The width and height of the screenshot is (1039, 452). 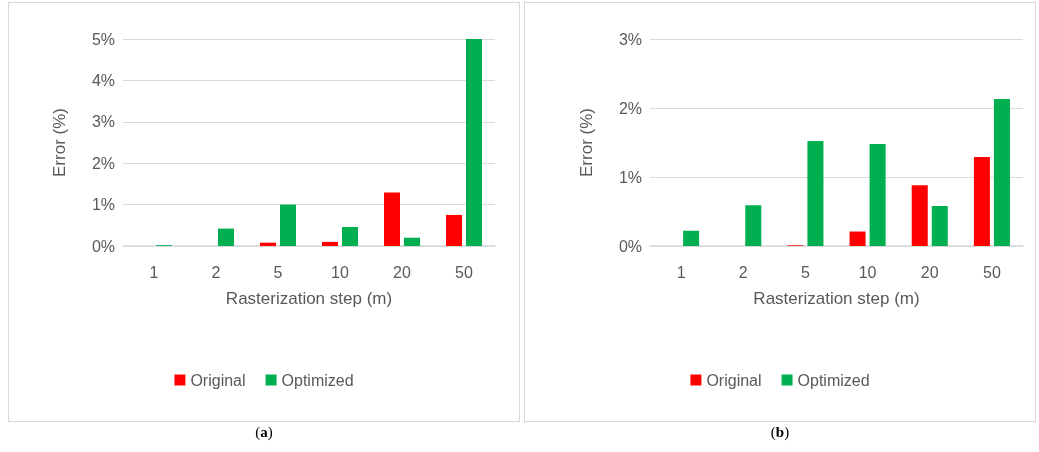 I want to click on text: (a), so click(x=264, y=432).